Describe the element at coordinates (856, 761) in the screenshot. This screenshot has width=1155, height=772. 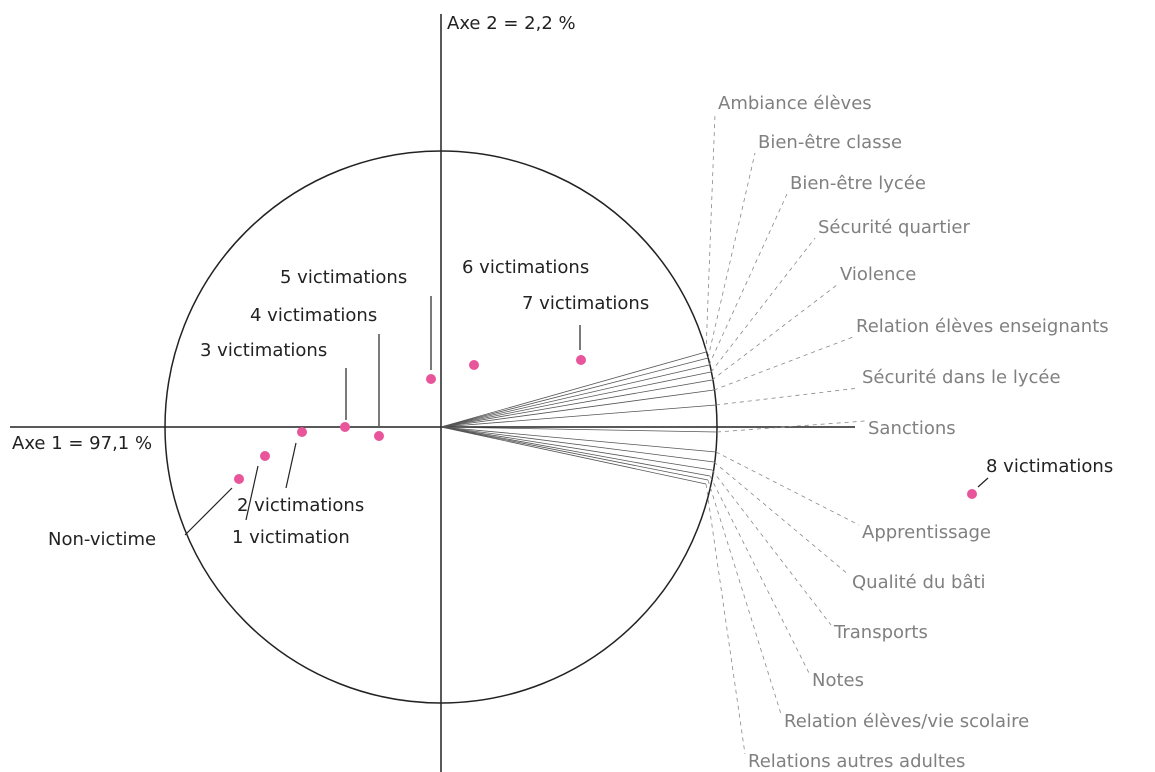
I see `variable-label: Relations autres adultes` at that location.